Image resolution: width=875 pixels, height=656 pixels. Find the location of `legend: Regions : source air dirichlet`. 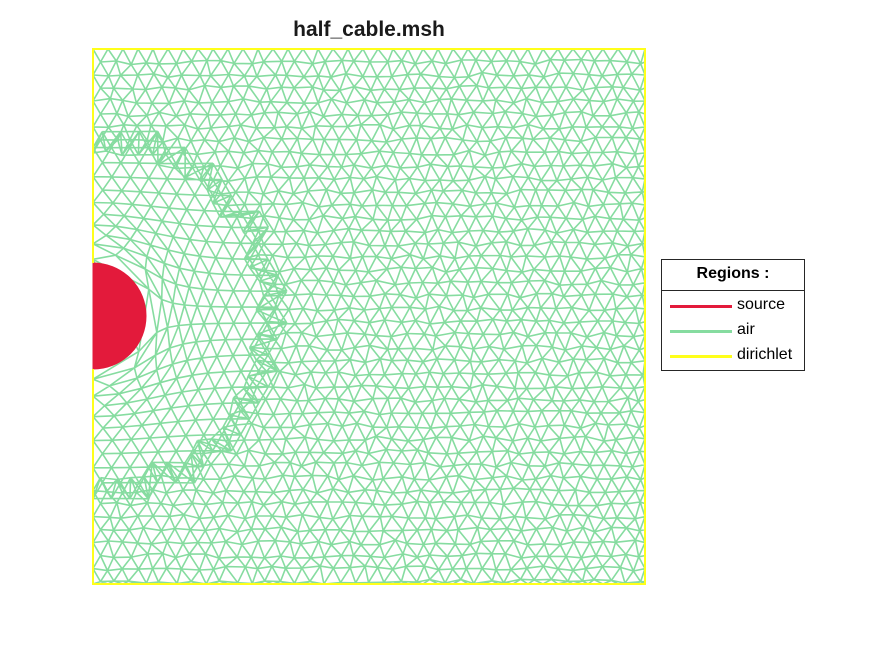

legend: Regions : source air dirichlet is located at coordinates (733, 315).